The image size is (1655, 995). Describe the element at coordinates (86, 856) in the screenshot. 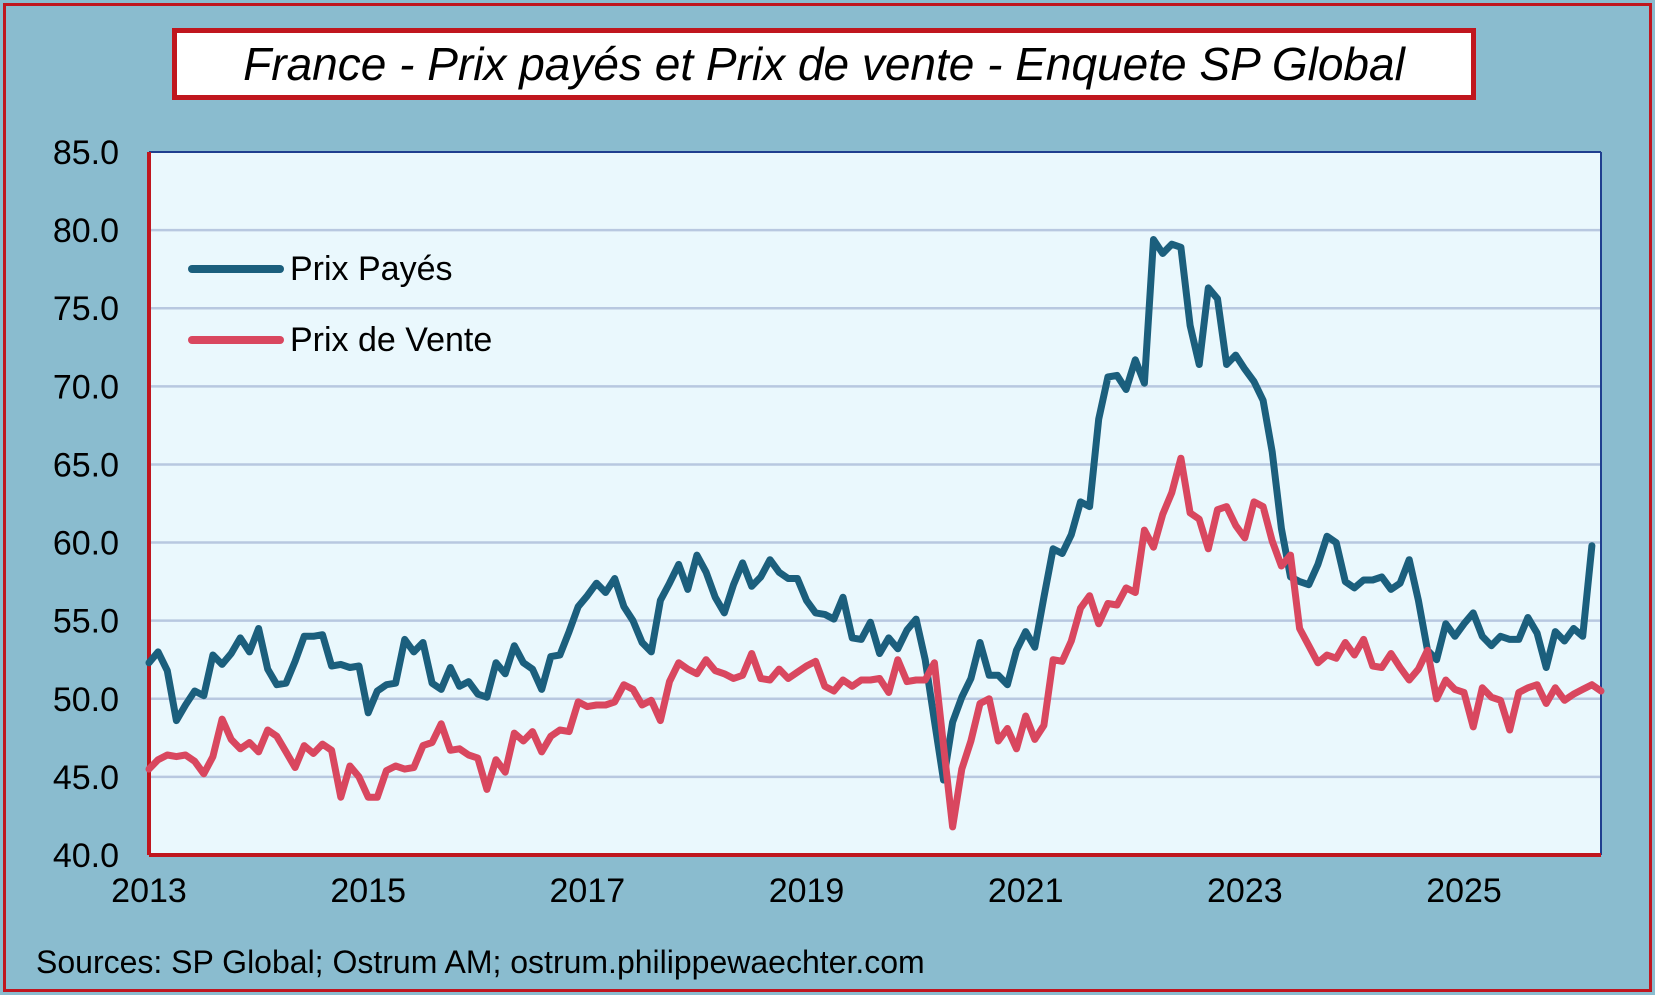

I see `y-tick-label: 40.0` at that location.